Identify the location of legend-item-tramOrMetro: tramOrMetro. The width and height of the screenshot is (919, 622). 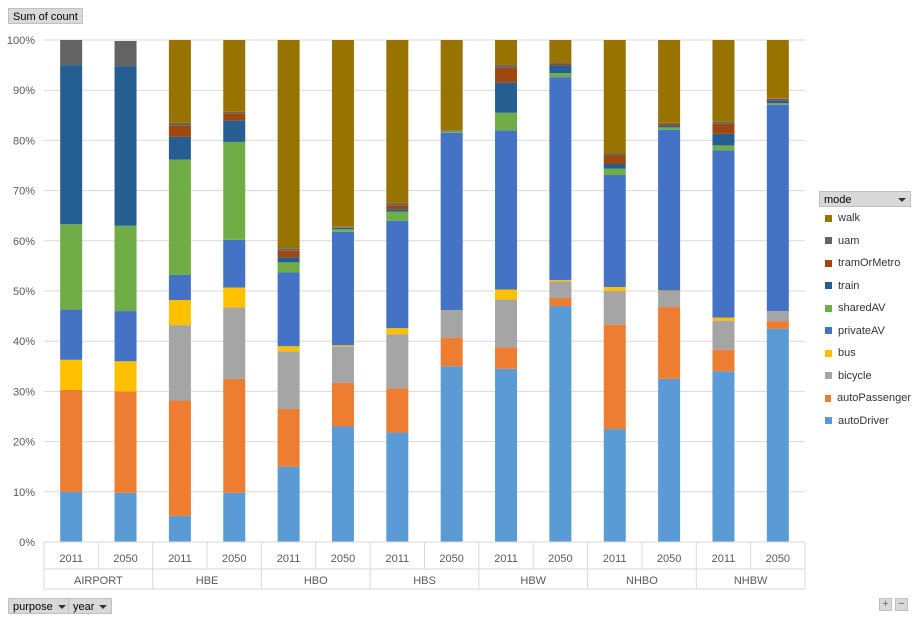
(865, 263).